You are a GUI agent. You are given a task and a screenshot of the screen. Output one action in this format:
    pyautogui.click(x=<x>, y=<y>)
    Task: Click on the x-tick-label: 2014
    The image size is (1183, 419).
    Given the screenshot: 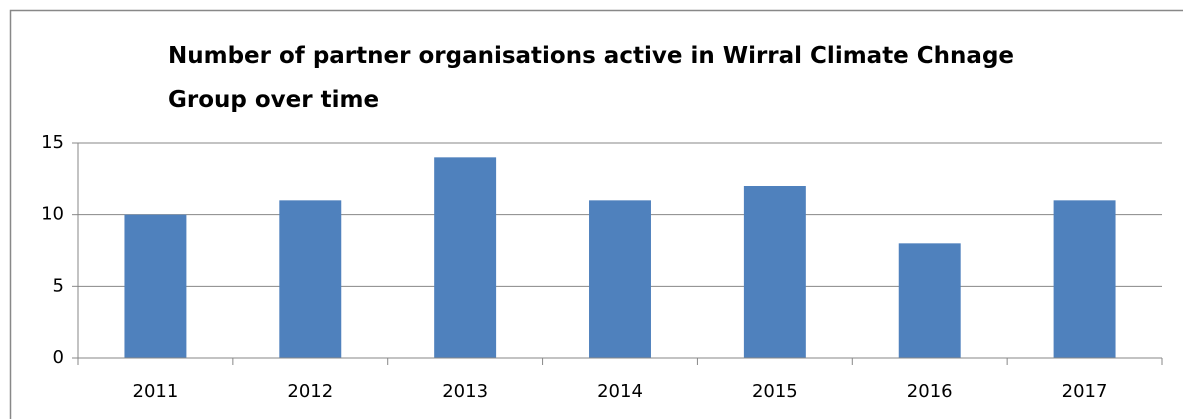 What is the action you would take?
    pyautogui.click(x=620, y=391)
    